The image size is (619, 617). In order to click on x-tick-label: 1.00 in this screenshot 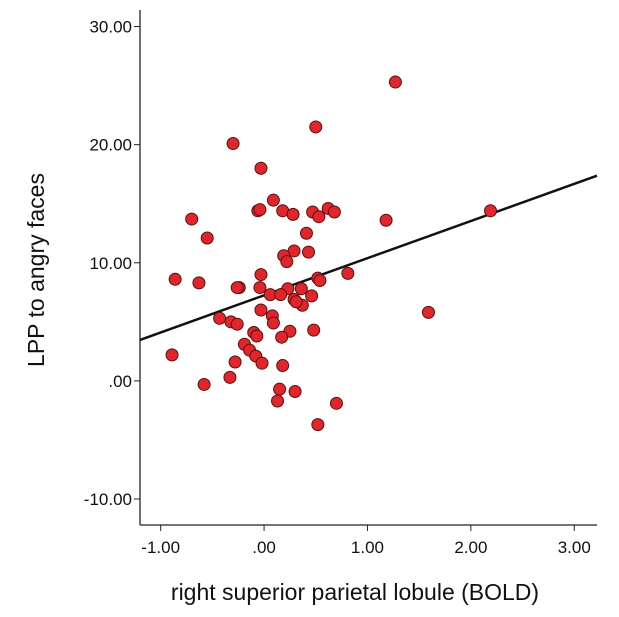, I will do `click(367, 547)`.